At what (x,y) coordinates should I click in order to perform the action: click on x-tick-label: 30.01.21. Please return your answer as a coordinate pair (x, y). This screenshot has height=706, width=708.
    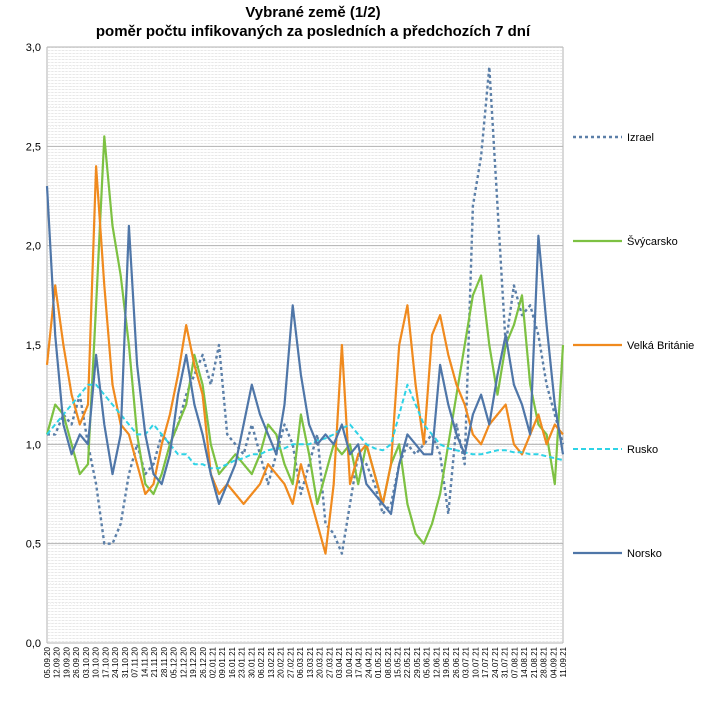
    Looking at the image, I should click on (251, 662).